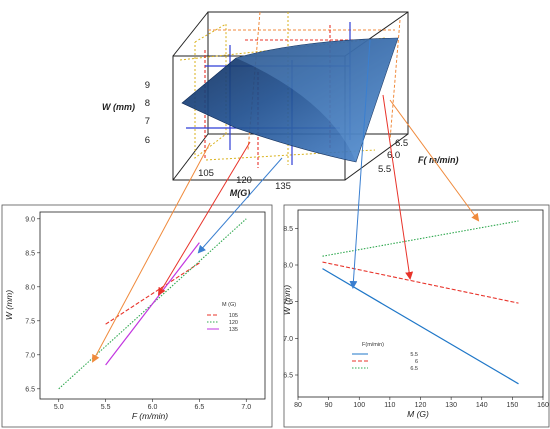 This screenshot has height=429, width=550. Describe the element at coordinates (359, 405) in the screenshot. I see `x-tick-label: 100` at that location.